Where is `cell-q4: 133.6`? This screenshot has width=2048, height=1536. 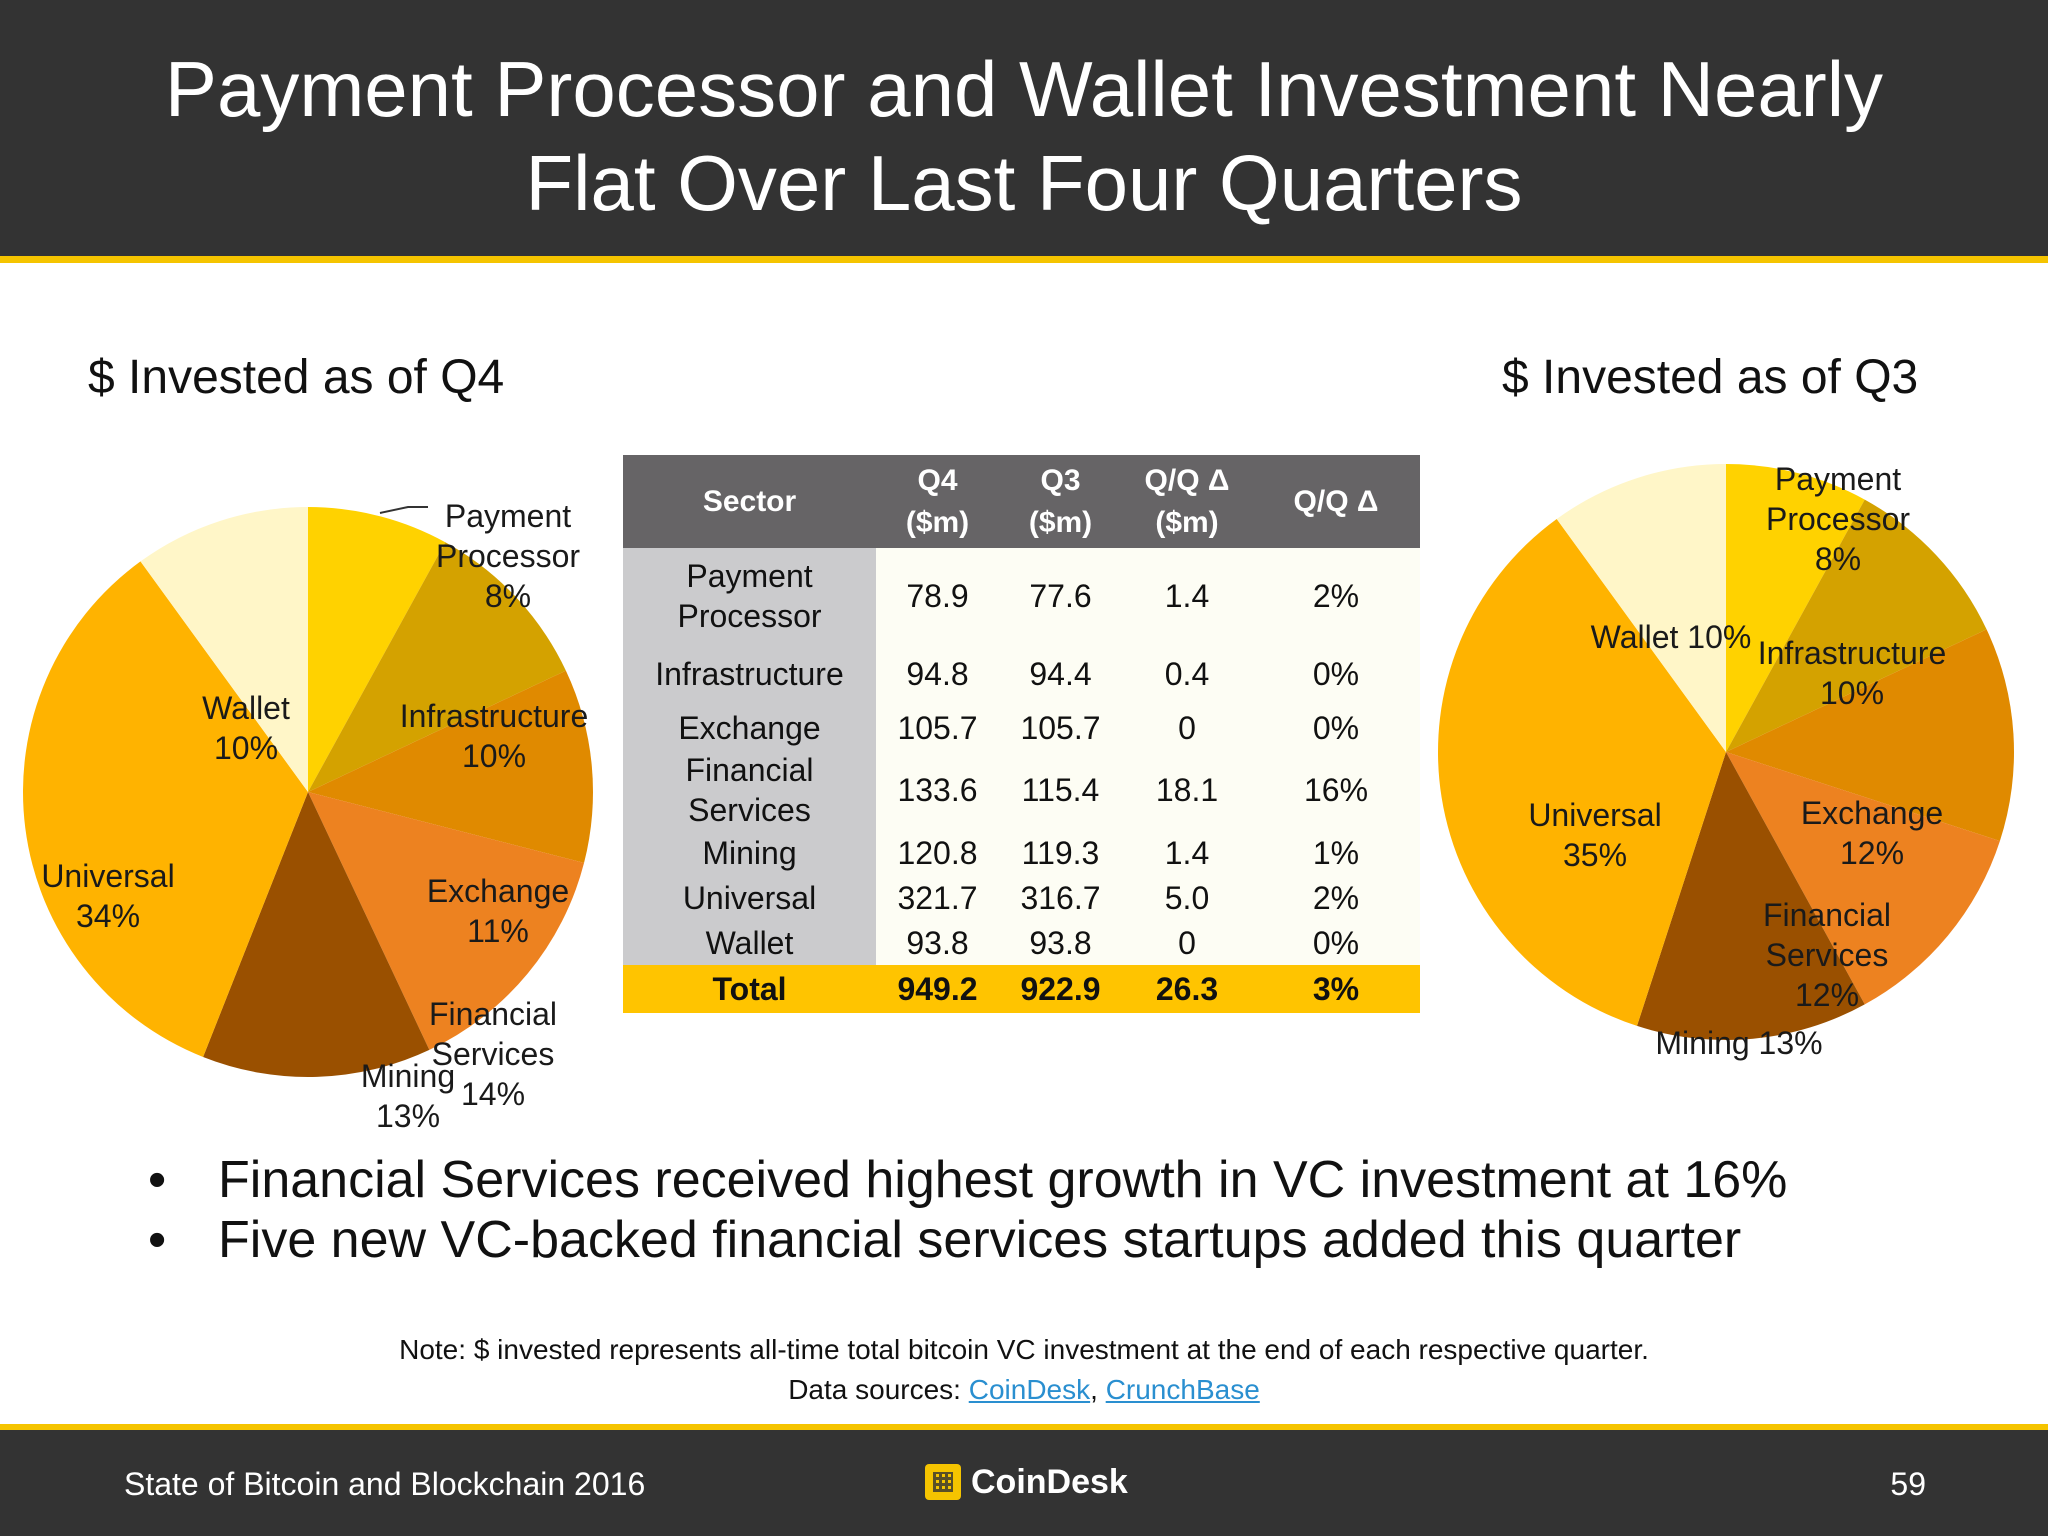 cell-q4: 133.6 is located at coordinates (937, 790).